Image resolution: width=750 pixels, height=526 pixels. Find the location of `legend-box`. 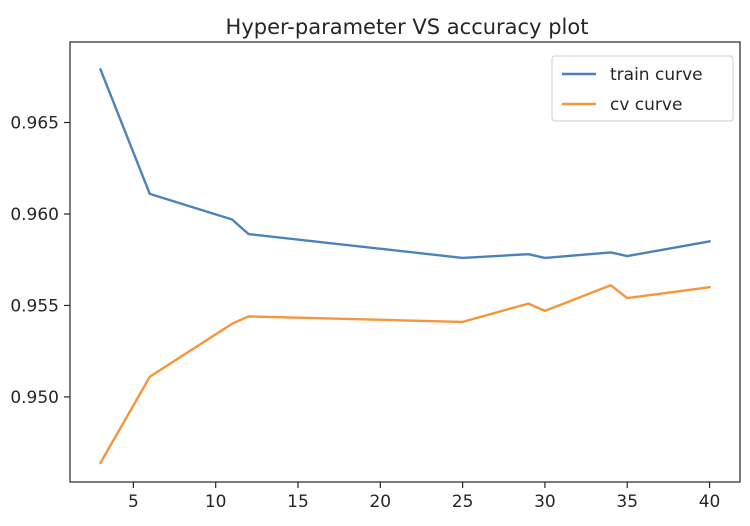

legend-box is located at coordinates (642, 88).